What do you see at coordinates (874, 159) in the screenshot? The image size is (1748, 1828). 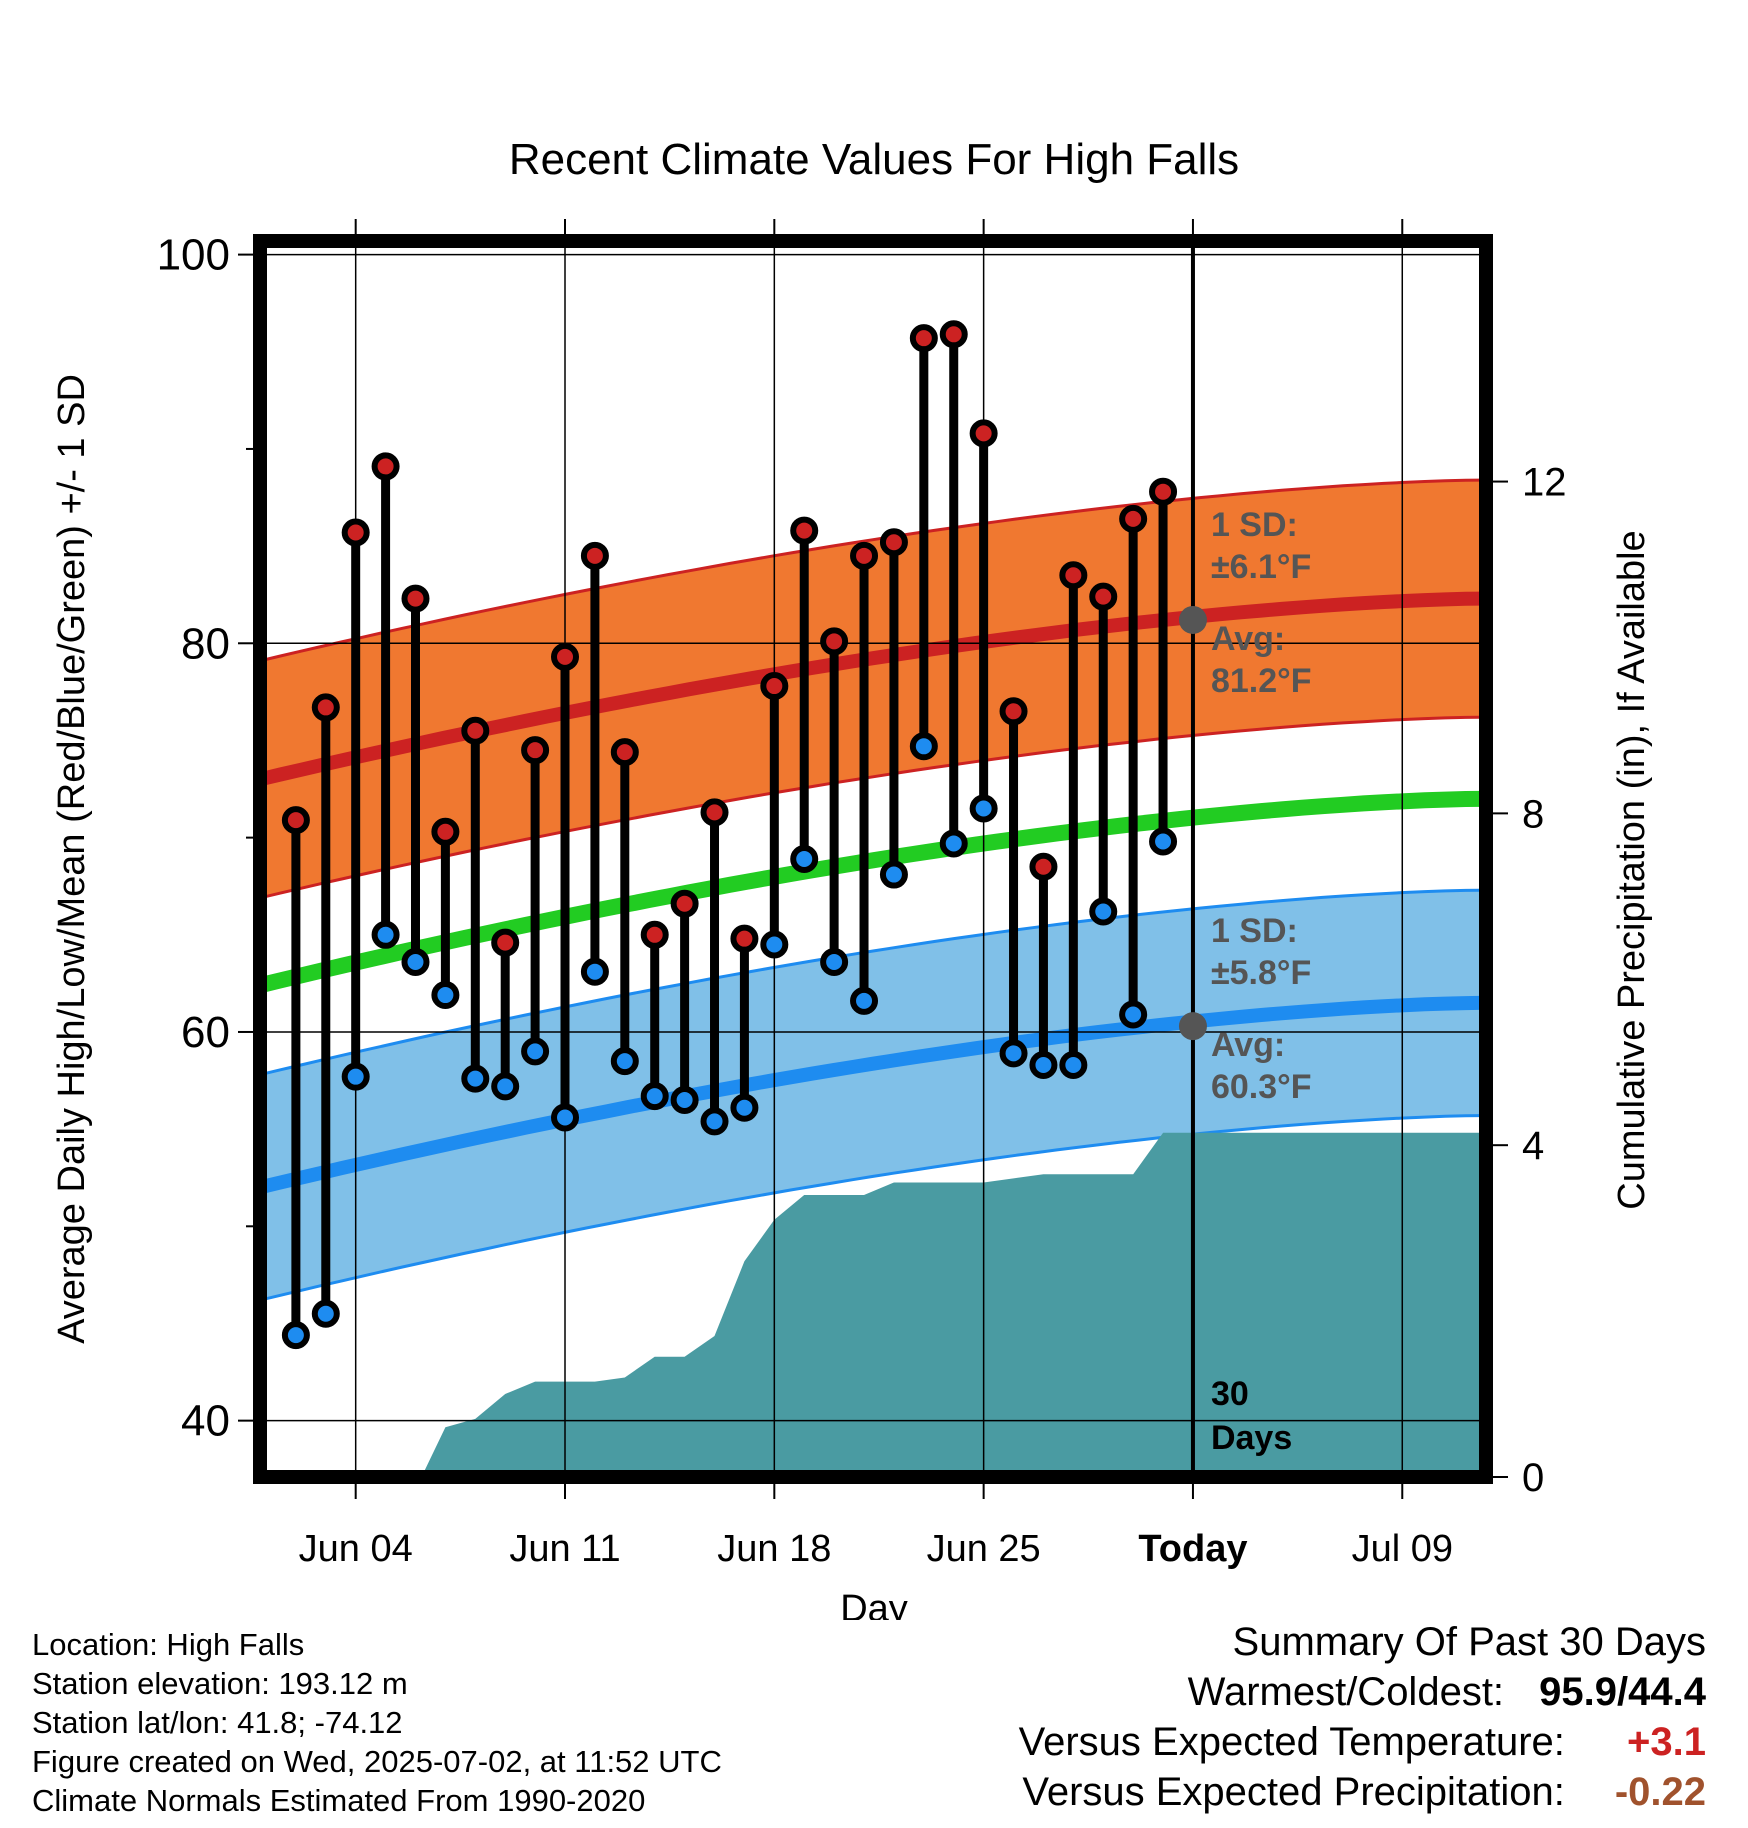 I see `chart-title: Recent Climate Values For High Falls` at bounding box center [874, 159].